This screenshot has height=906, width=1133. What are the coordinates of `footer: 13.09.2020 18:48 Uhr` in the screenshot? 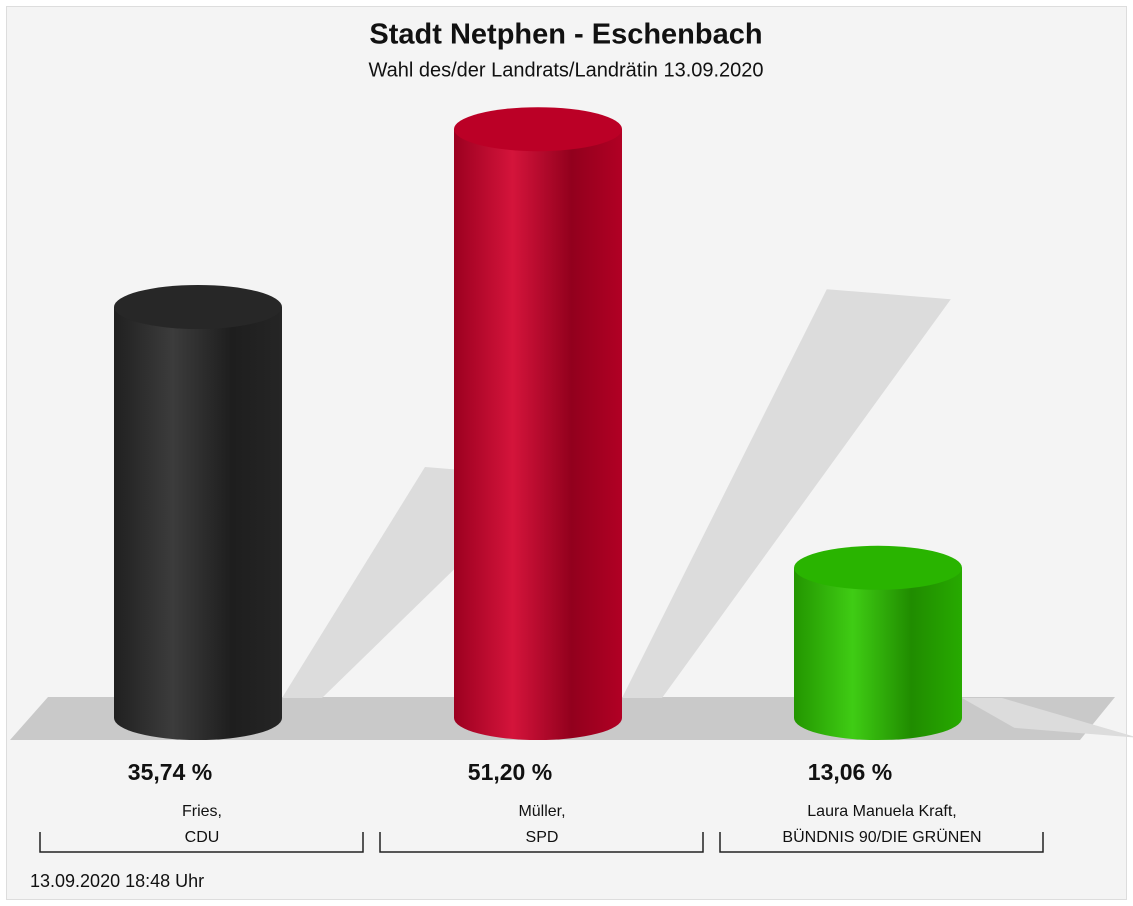 It's located at (117, 881).